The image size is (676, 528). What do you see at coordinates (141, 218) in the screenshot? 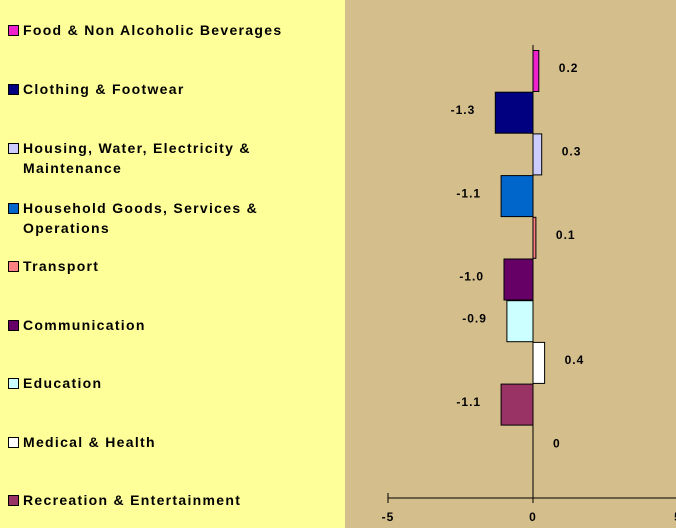
I see `legend-label: Household Goods, Services & Operations` at bounding box center [141, 218].